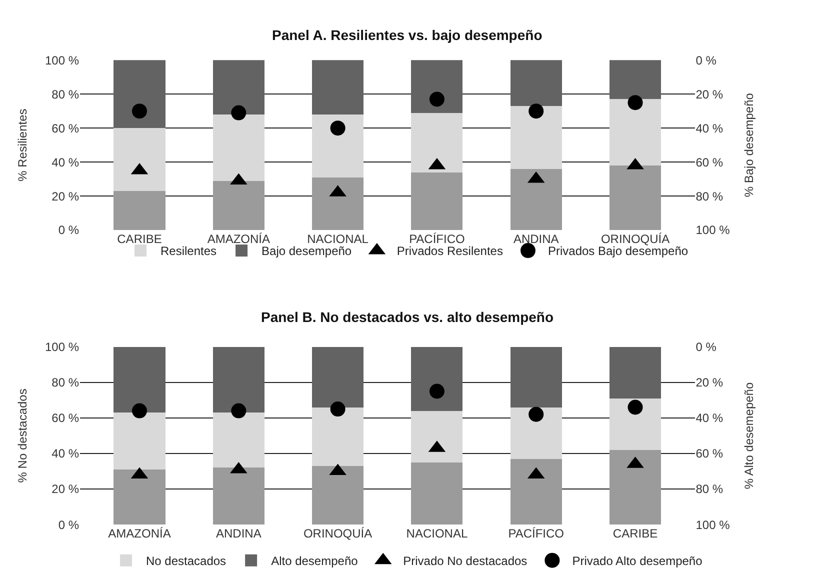 Image resolution: width=824 pixels, height=585 pixels. Describe the element at coordinates (22, 145) in the screenshot. I see `y-axis-title: % Resilientes` at that location.